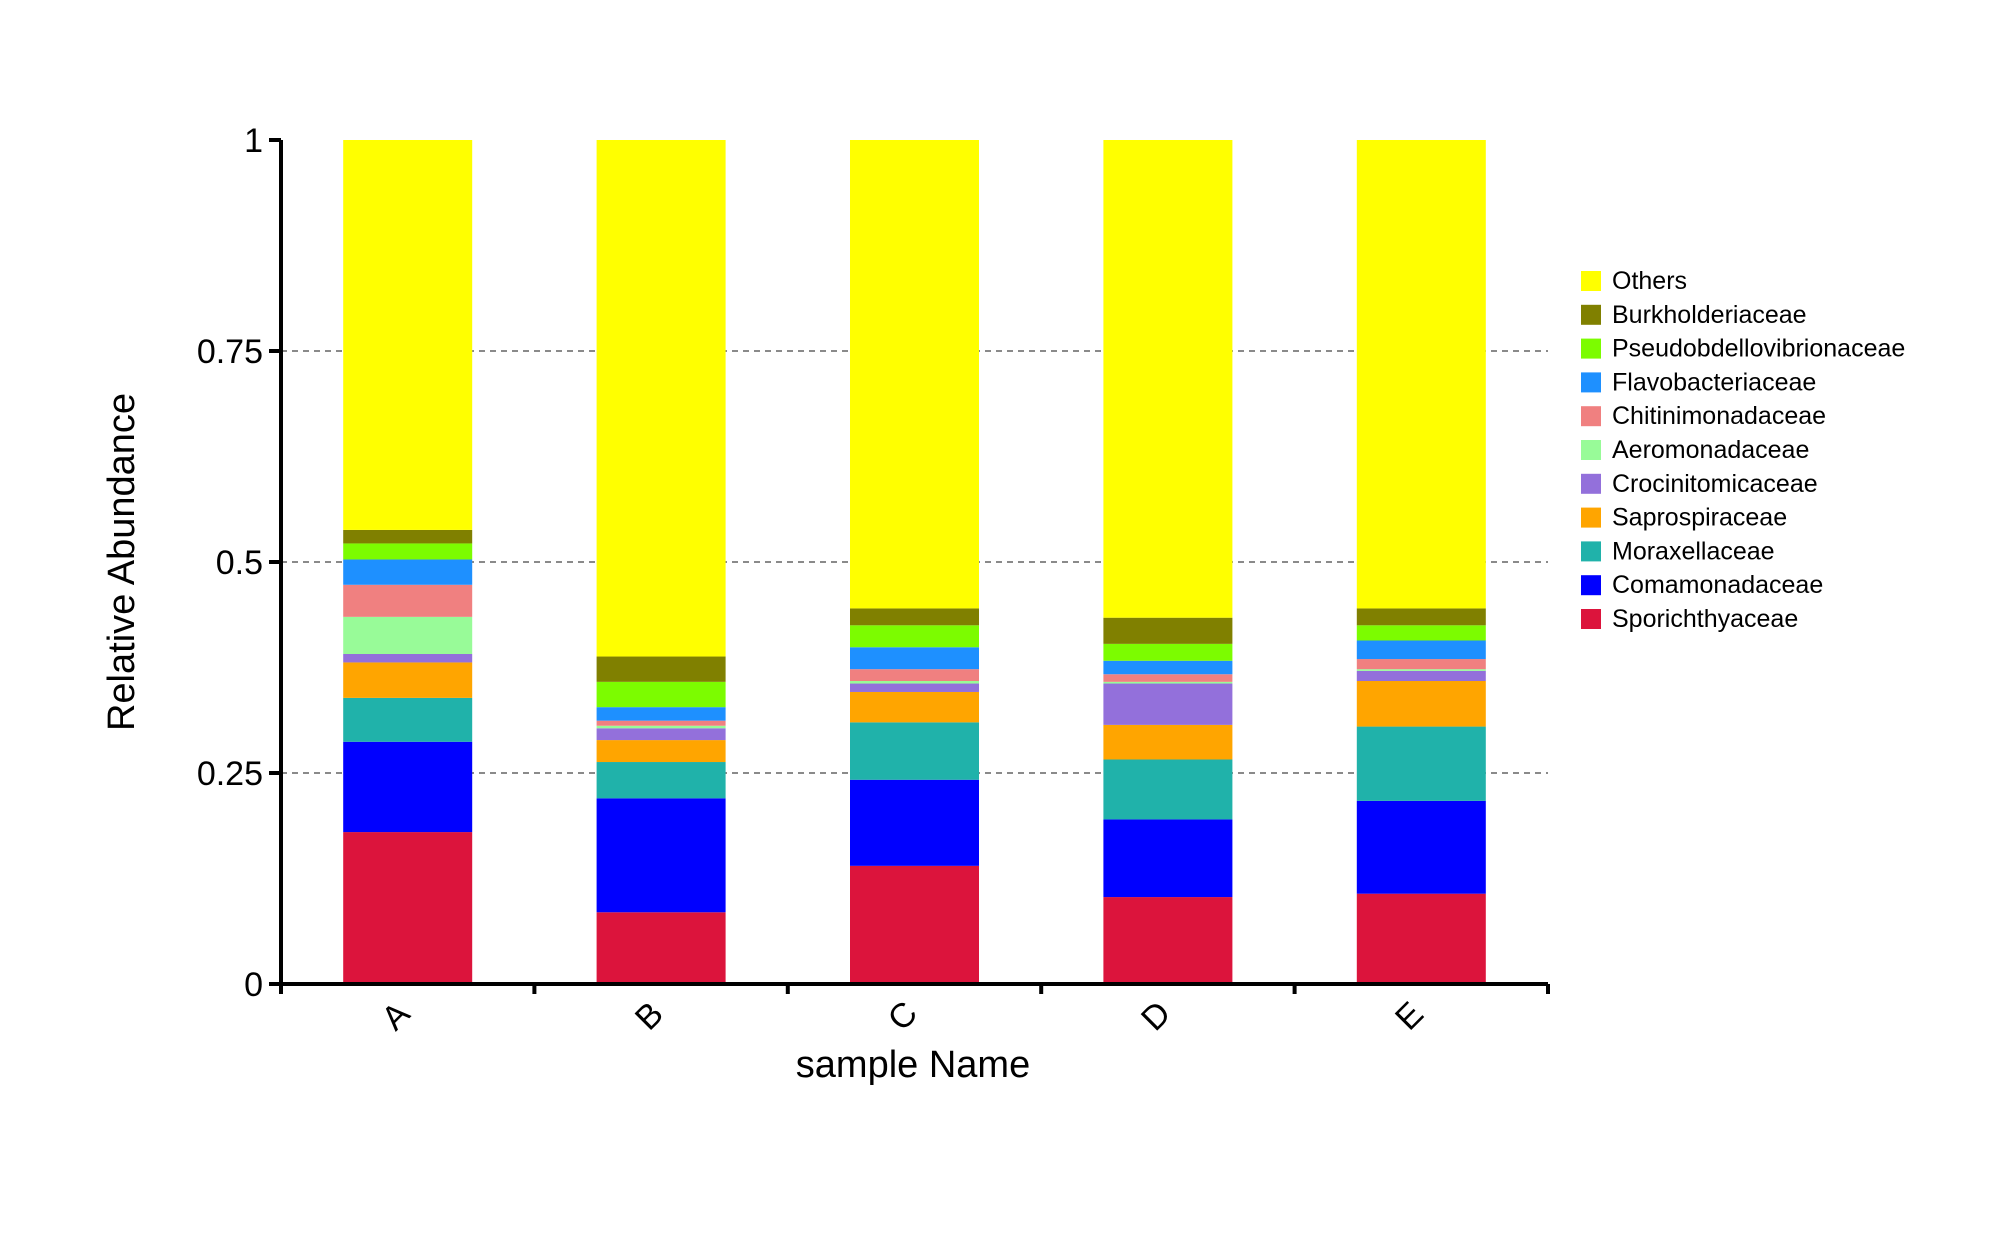 Image resolution: width=2011 pixels, height=1250 pixels. I want to click on bar-D-moraxellaceae, so click(1168, 789).